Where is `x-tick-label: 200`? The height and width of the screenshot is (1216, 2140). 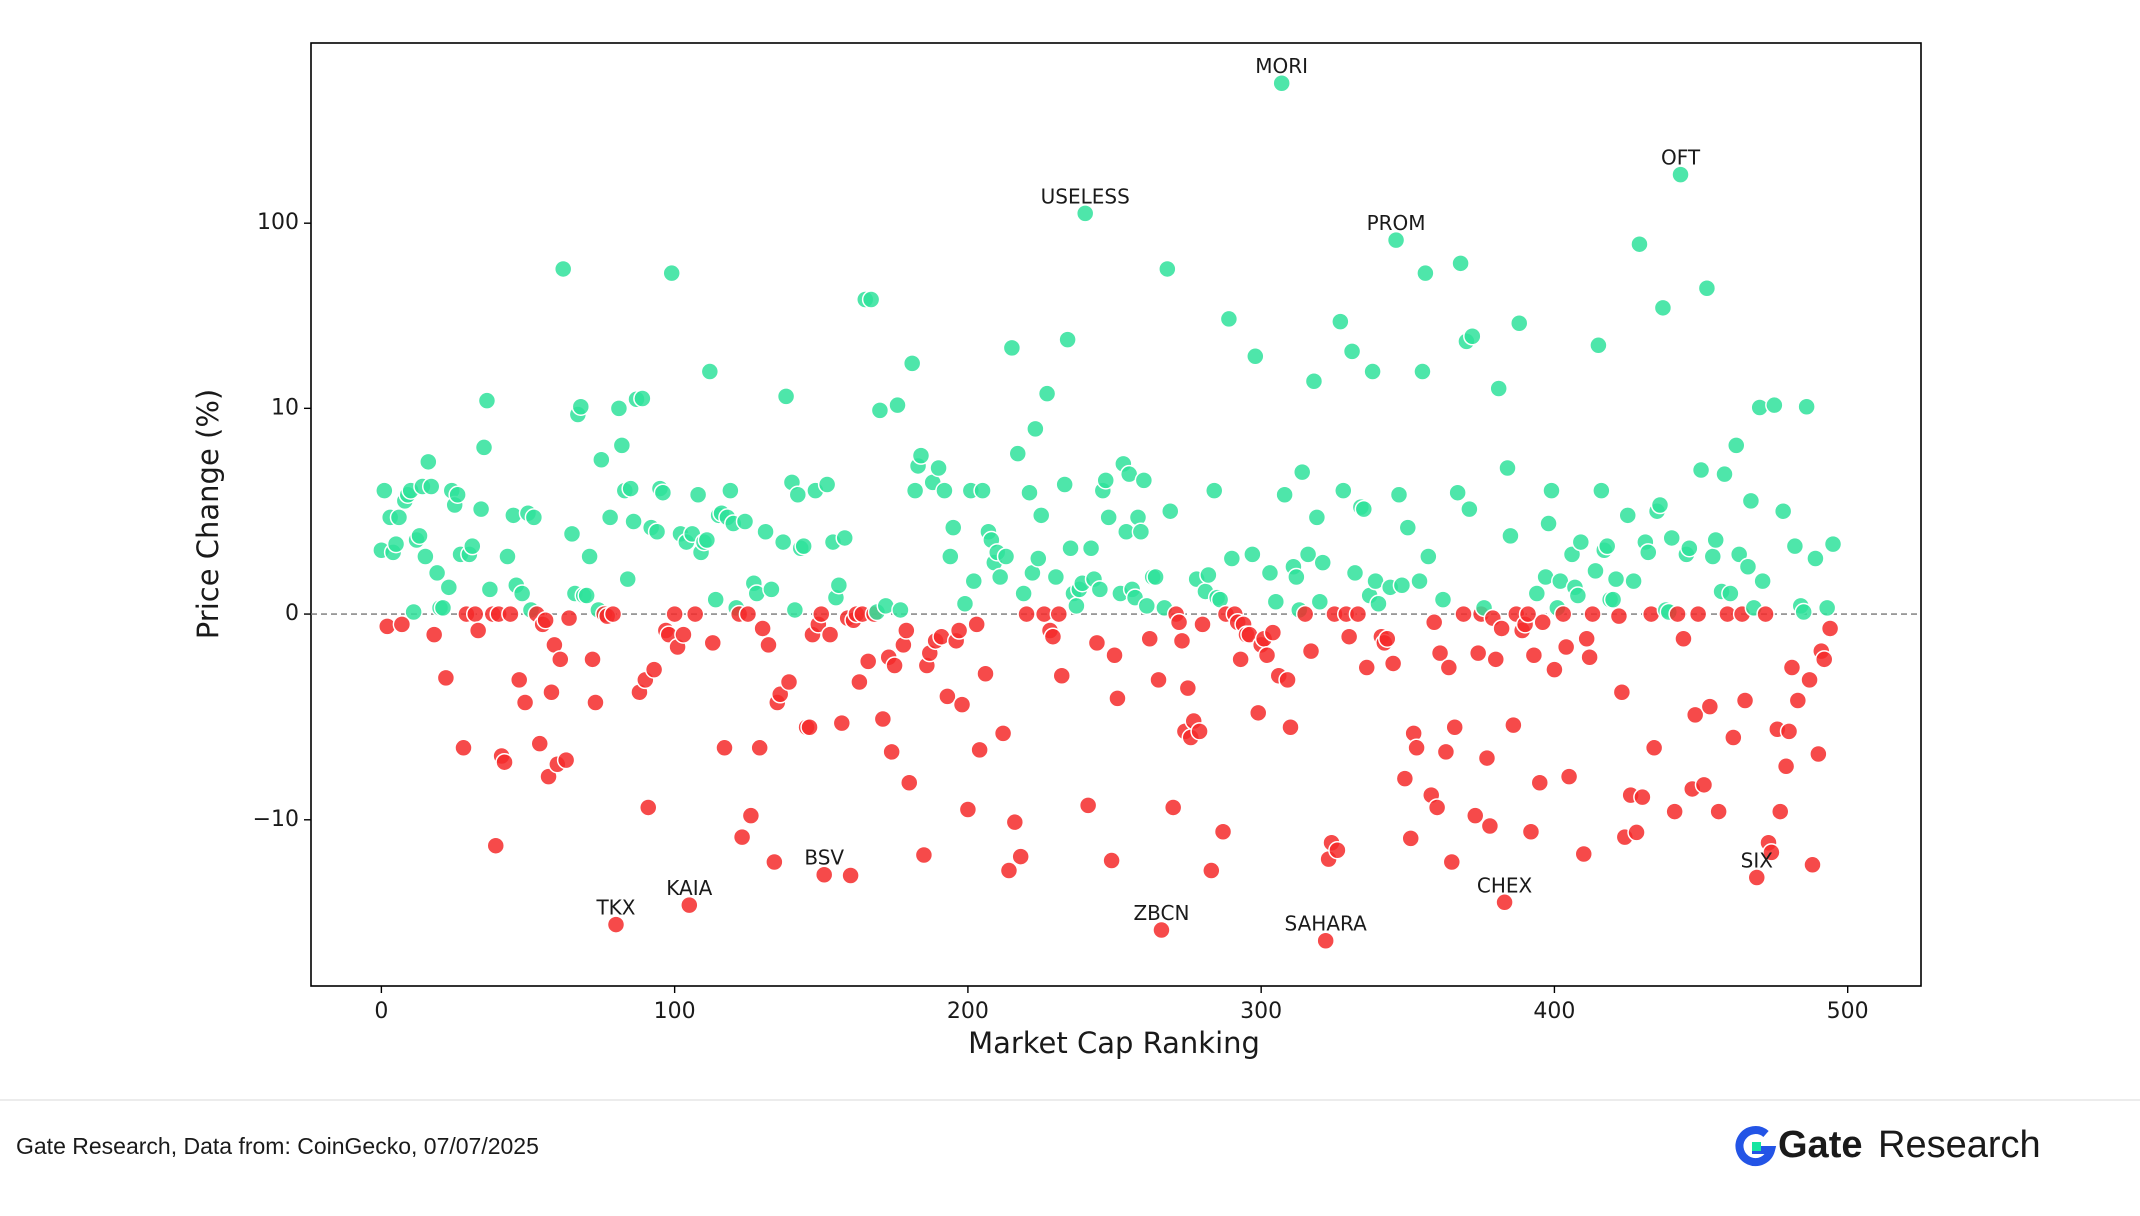
x-tick-label: 200 is located at coordinates (968, 1011).